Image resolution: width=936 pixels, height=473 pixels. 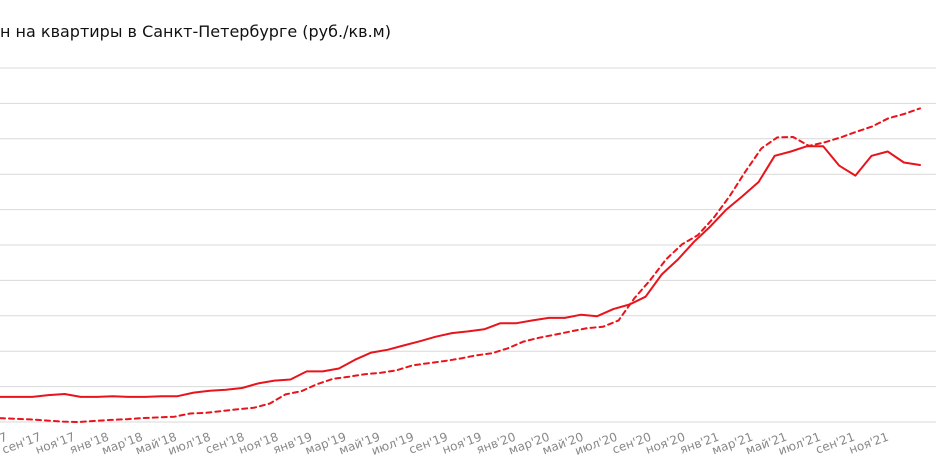 I want to click on x-tick-label: л'17, so click(x=4, y=441).